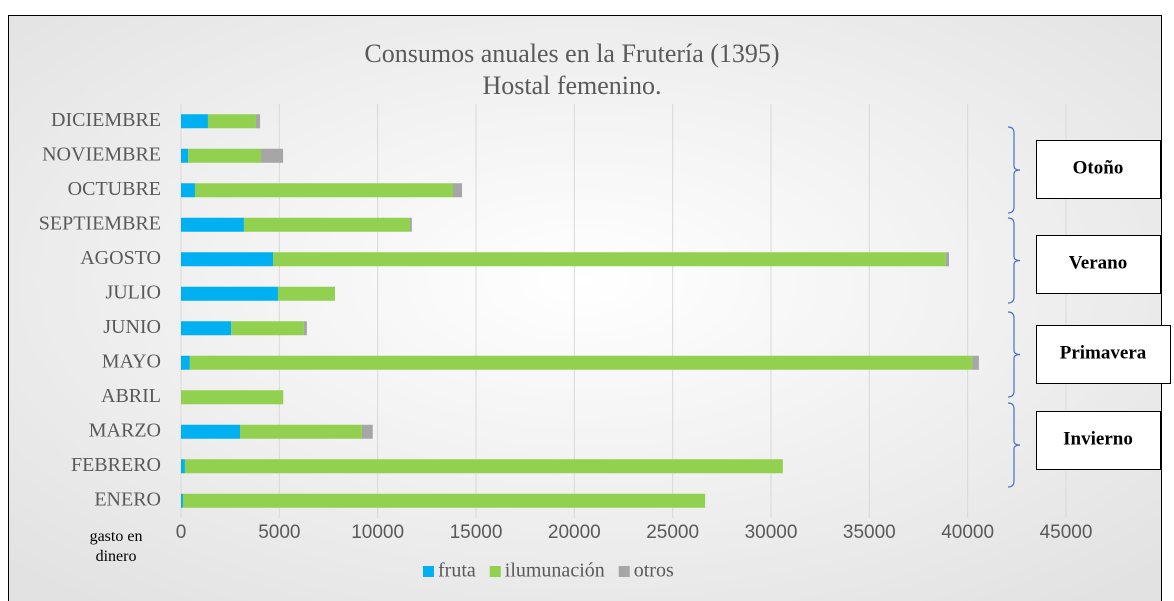  I want to click on x-tick-label: 25000, so click(672, 532).